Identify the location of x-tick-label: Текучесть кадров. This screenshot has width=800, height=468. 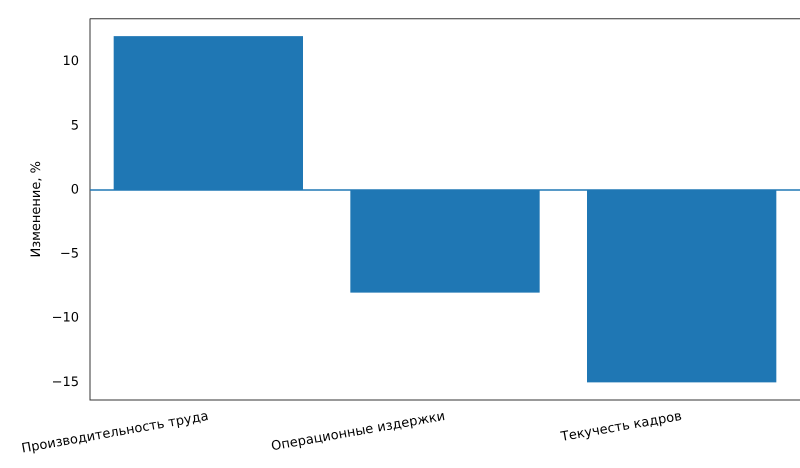
(620, 427).